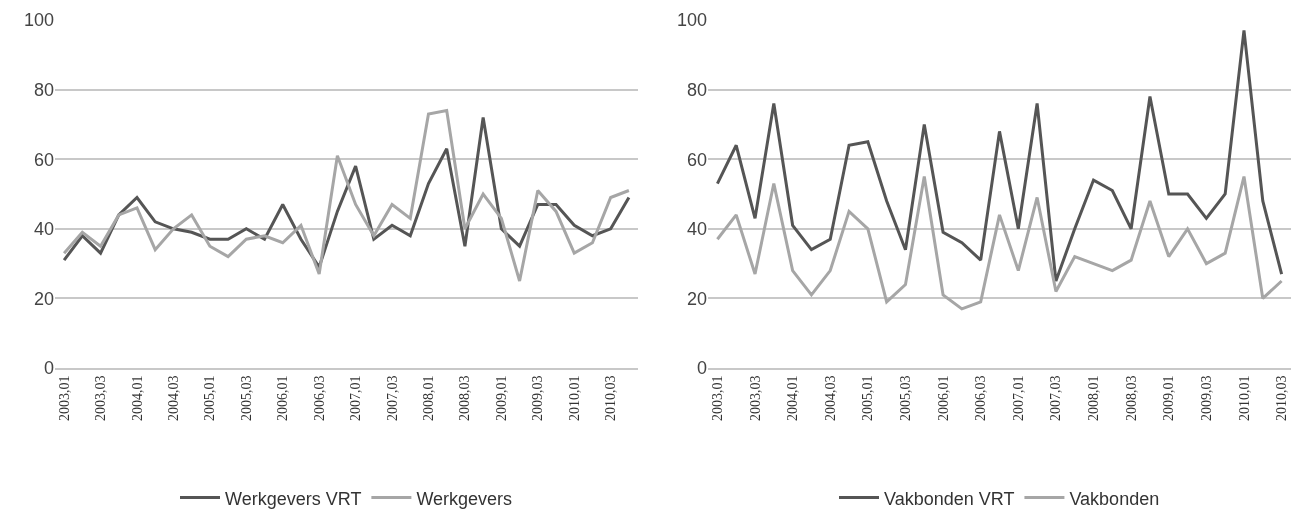 This screenshot has height=528, width=1306. What do you see at coordinates (949, 498) in the screenshot?
I see `legend-label: Vakbonden VRT` at bounding box center [949, 498].